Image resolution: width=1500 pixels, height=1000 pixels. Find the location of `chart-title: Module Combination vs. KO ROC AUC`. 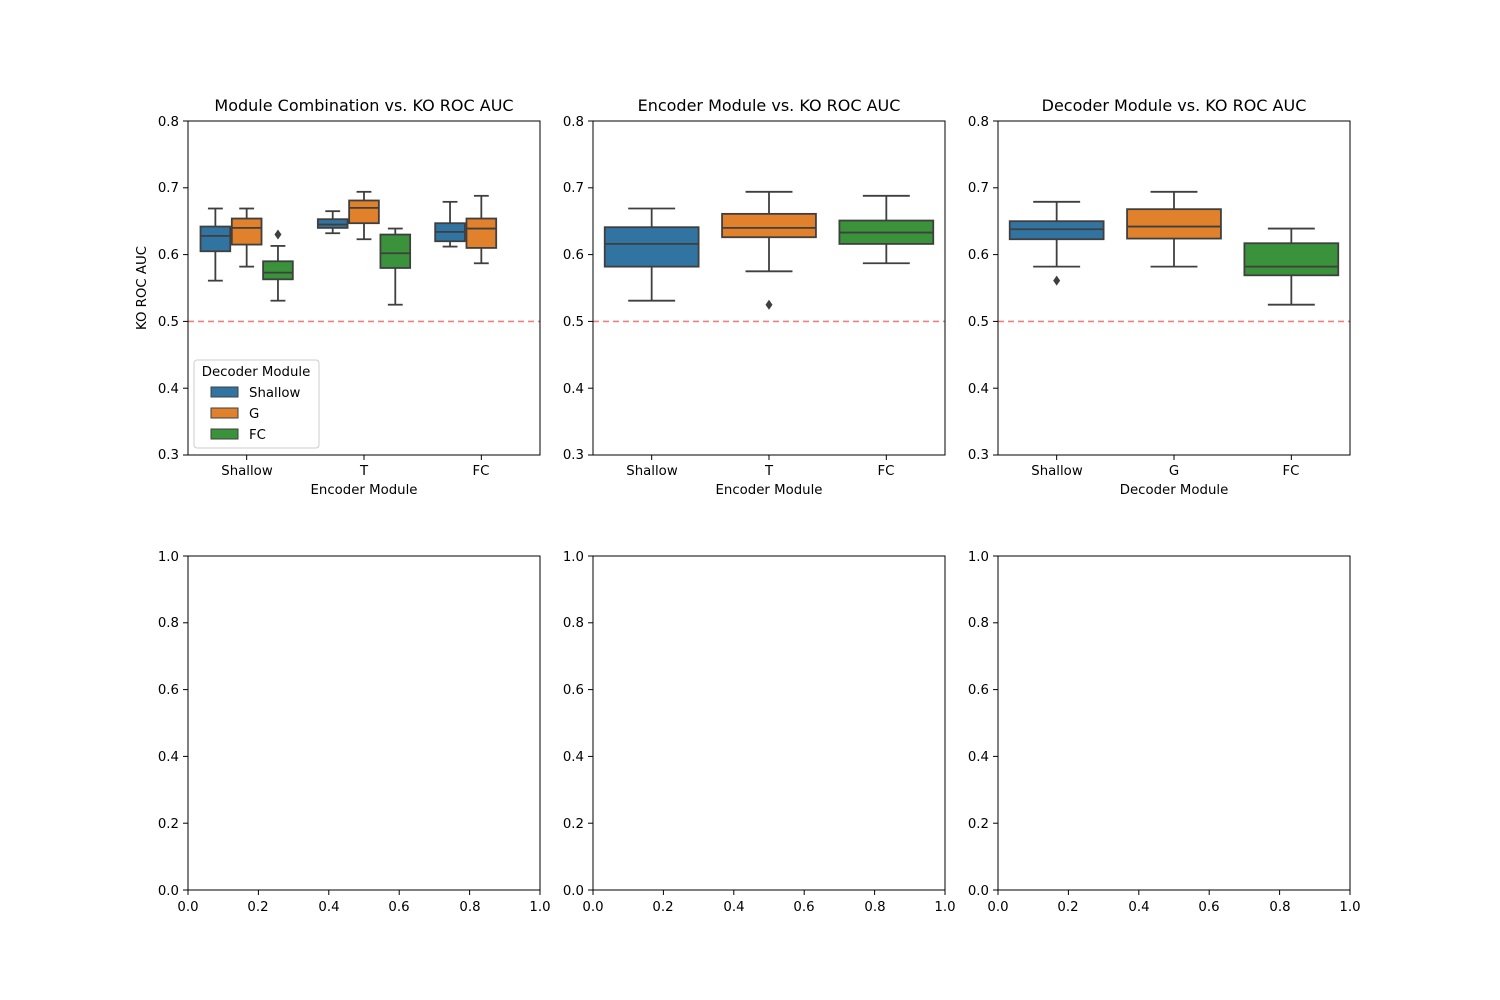

chart-title: Module Combination vs. KO ROC AUC is located at coordinates (363, 105).